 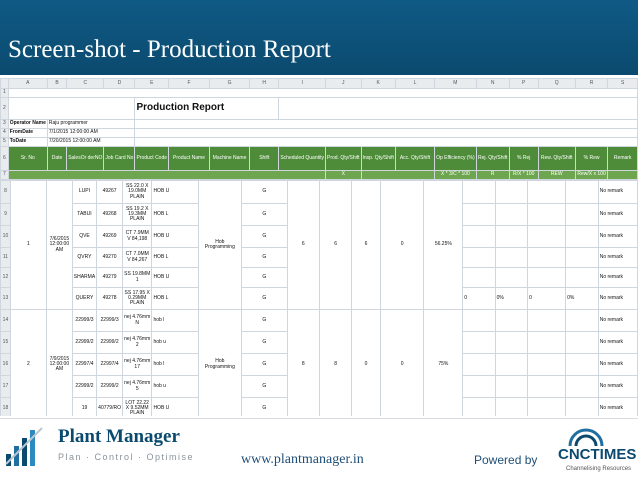 What do you see at coordinates (415, 83) in the screenshot?
I see `col-letter: L` at bounding box center [415, 83].